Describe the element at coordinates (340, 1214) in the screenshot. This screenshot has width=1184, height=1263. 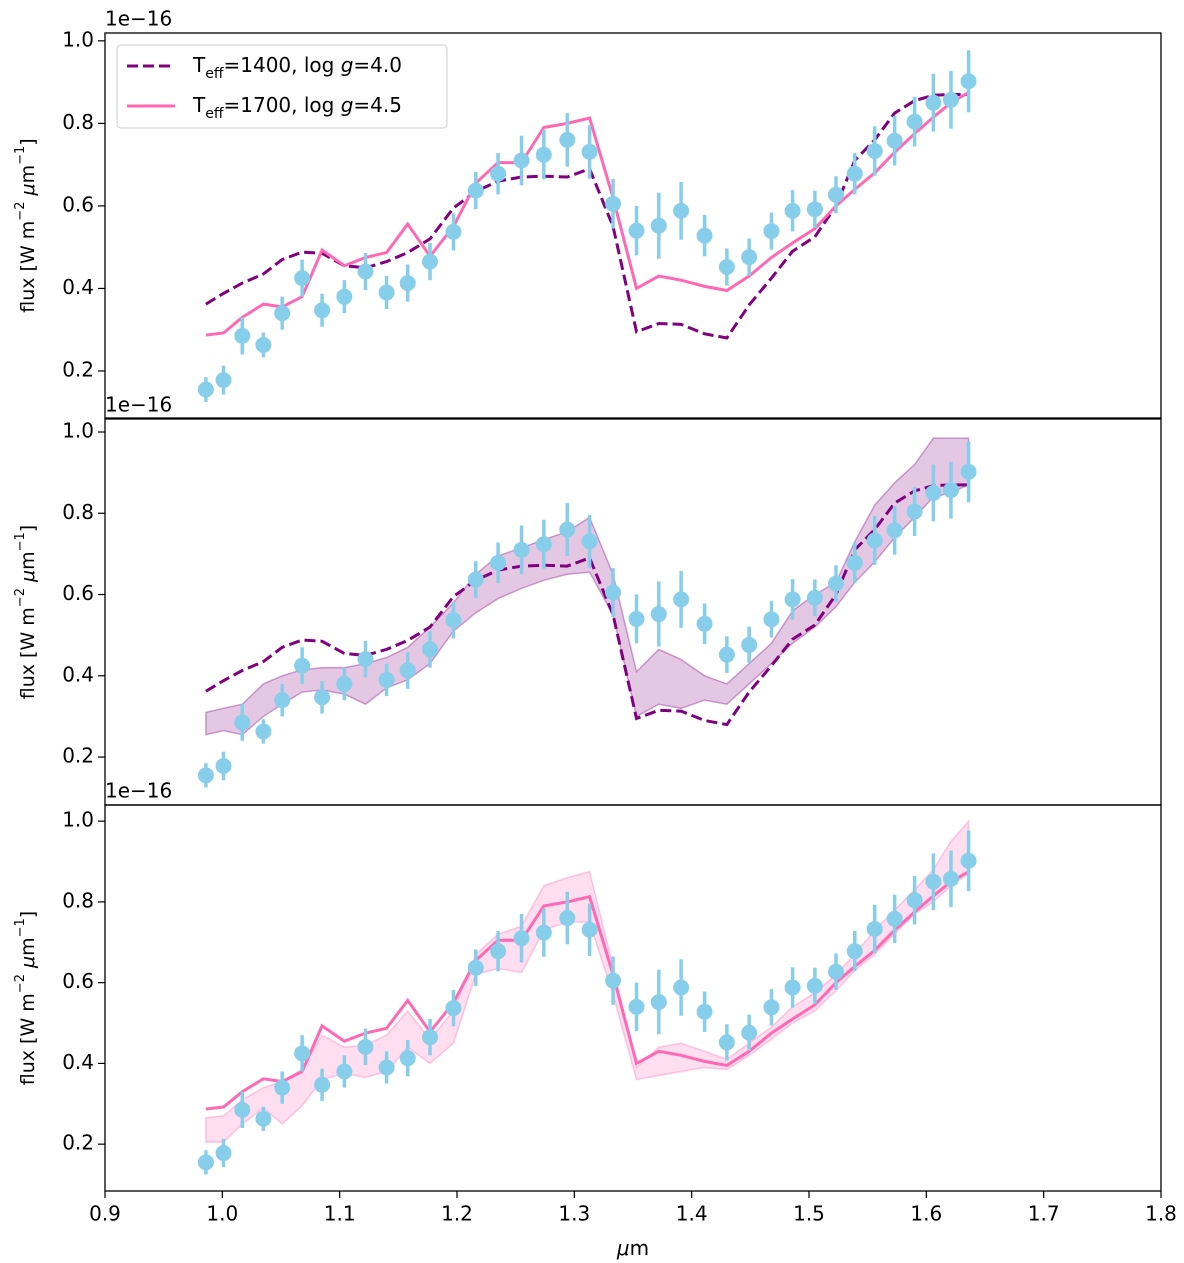
I see `x-tick-label: 1.1` at that location.